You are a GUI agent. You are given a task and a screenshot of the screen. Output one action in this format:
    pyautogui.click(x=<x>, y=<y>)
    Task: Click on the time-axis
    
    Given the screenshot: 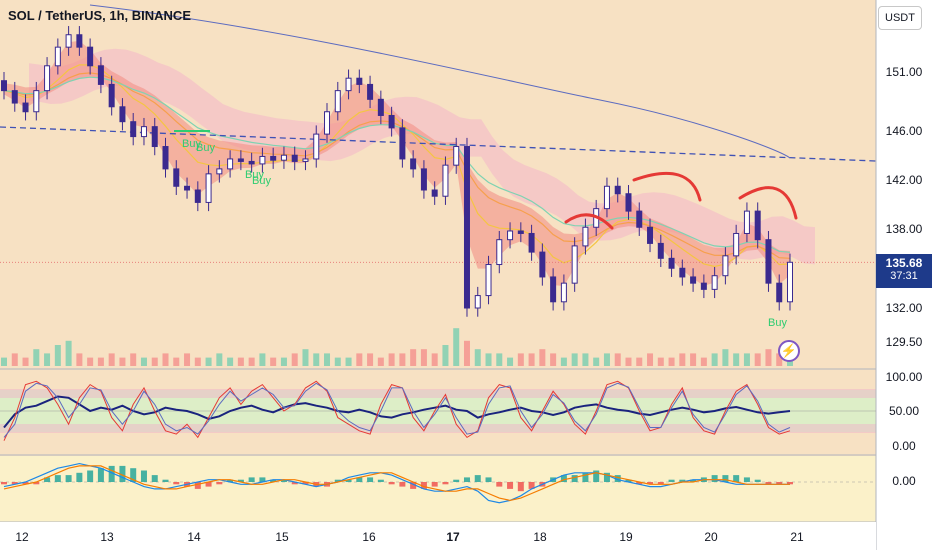 What is the action you would take?
    pyautogui.click(x=438, y=536)
    